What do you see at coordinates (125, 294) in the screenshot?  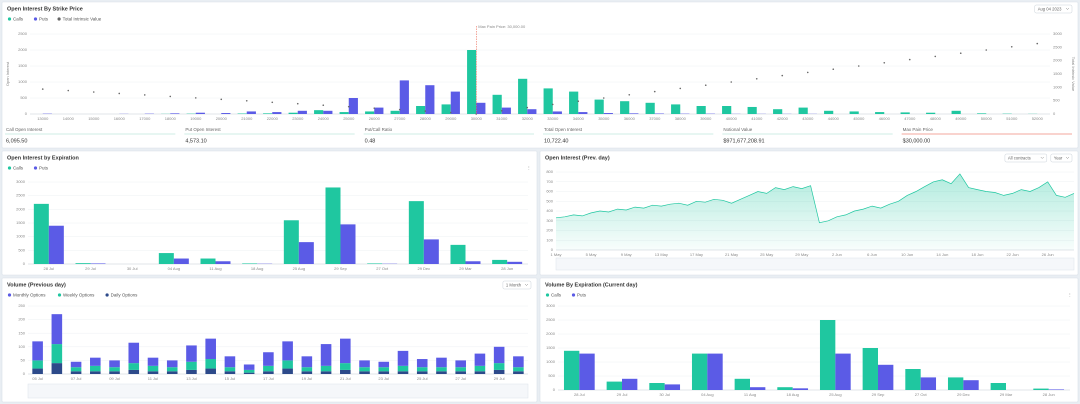 I see `legend-label: Daily Options` at bounding box center [125, 294].